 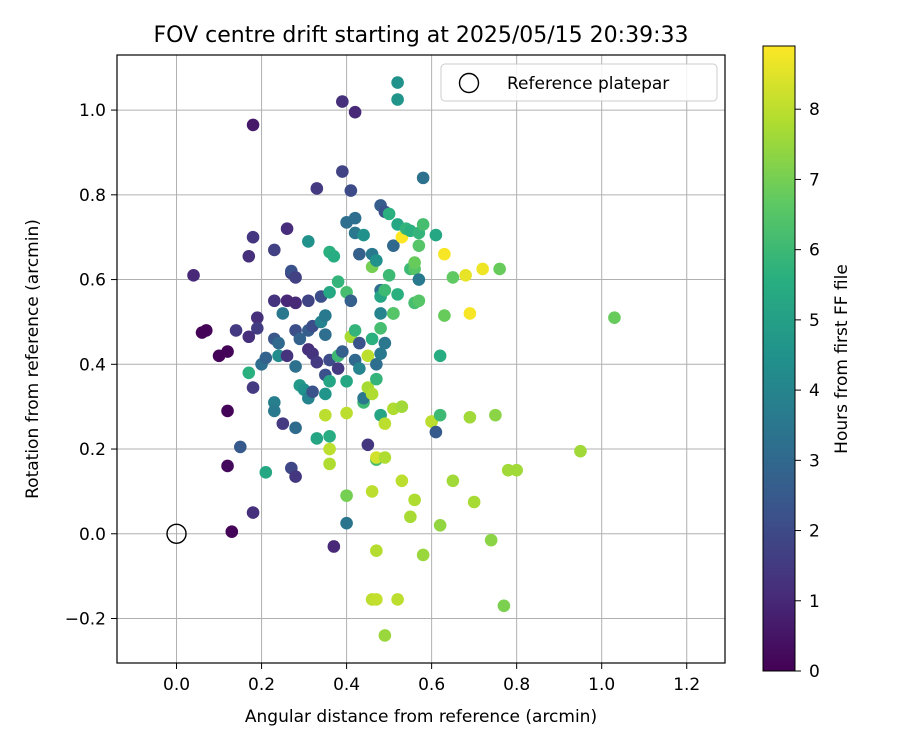 I want to click on colorbar-label: Hours from first FF file, so click(x=842, y=359).